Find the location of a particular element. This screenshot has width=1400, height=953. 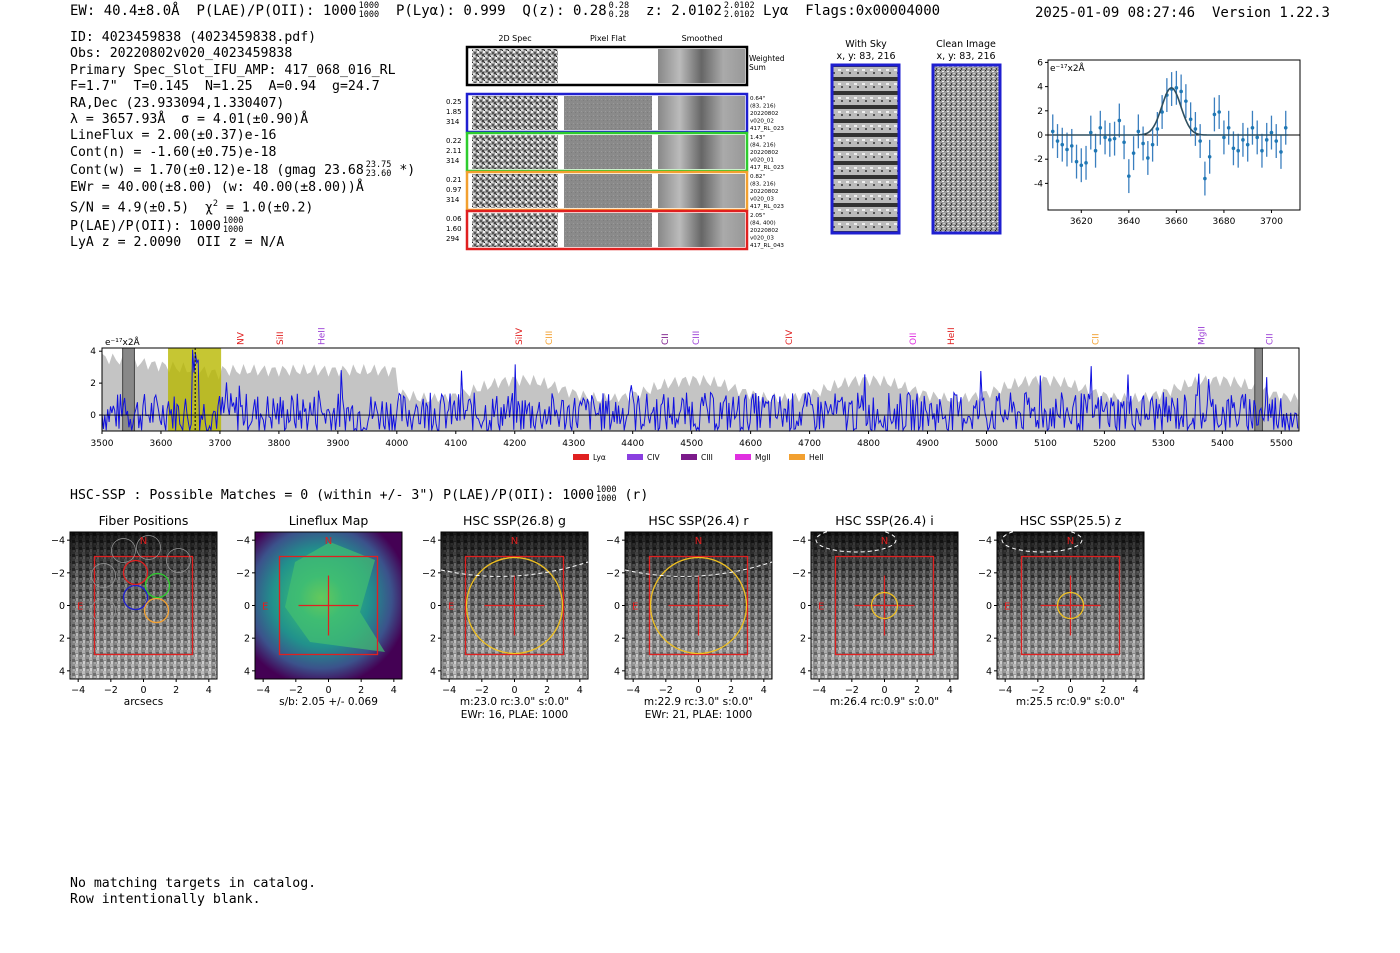

fit-xtick-label: 3620 is located at coordinates (1081, 222).